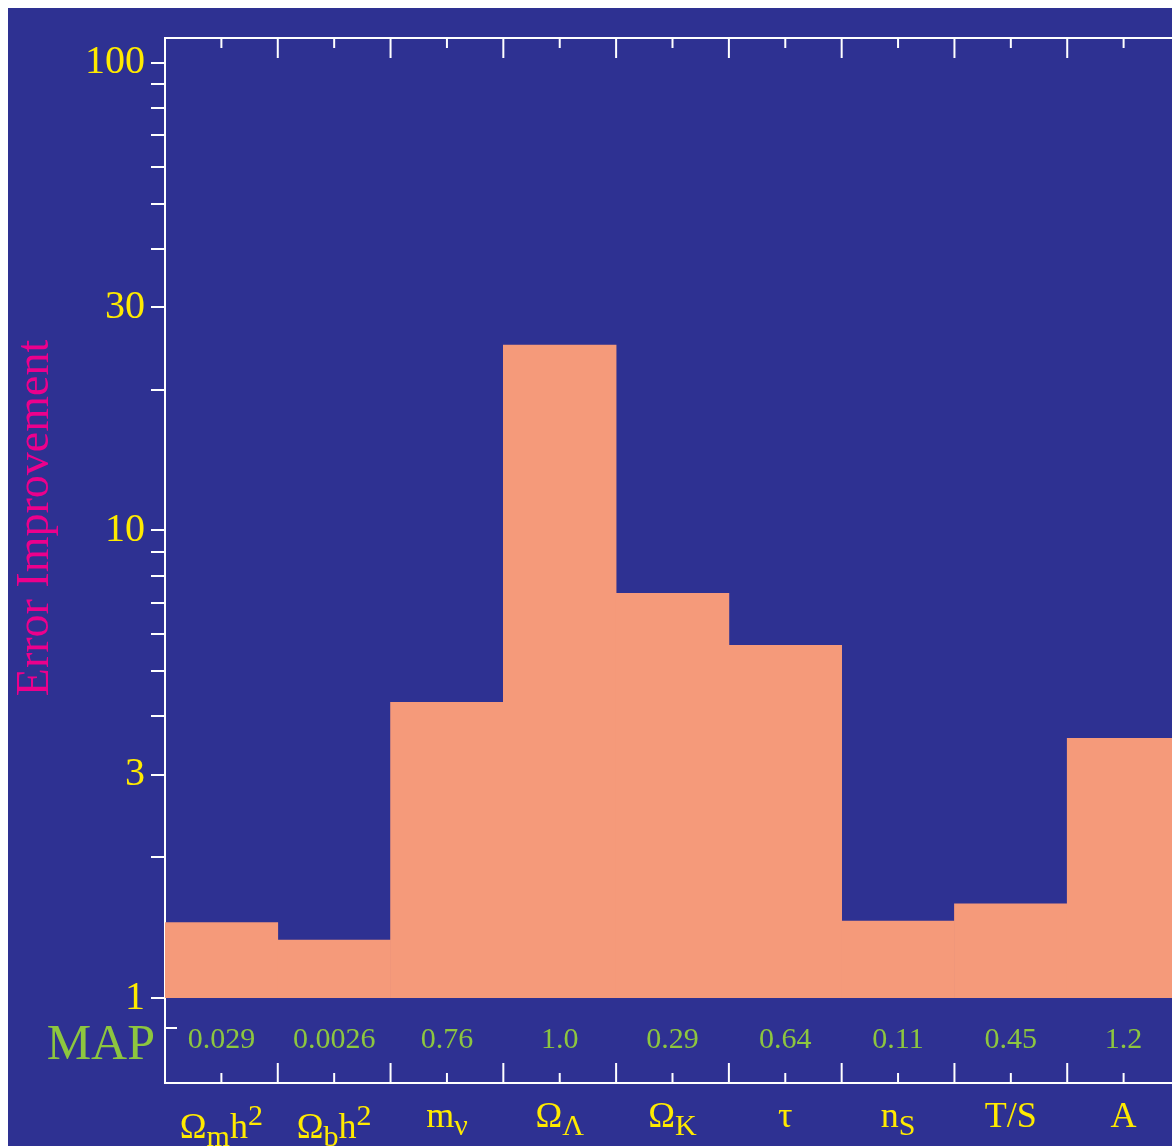 The height and width of the screenshot is (1146, 1172). Describe the element at coordinates (334, 1037) in the screenshot. I see `text: 0.0026` at that location.